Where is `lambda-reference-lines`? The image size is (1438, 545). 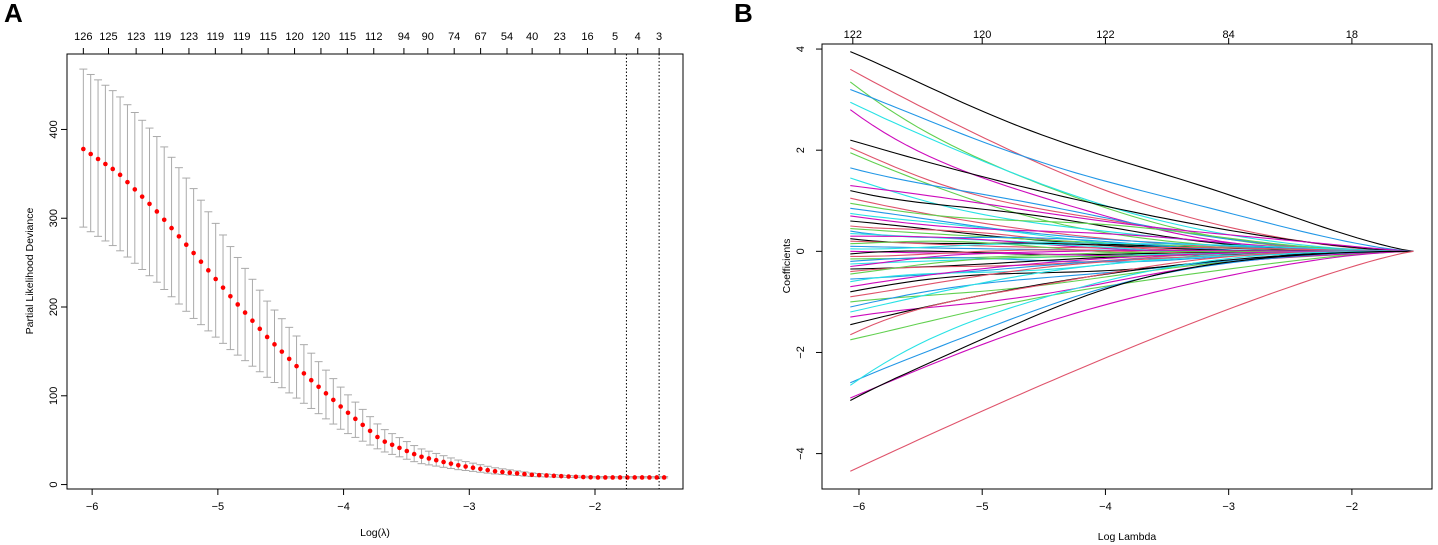
lambda-reference-lines is located at coordinates (642, 271).